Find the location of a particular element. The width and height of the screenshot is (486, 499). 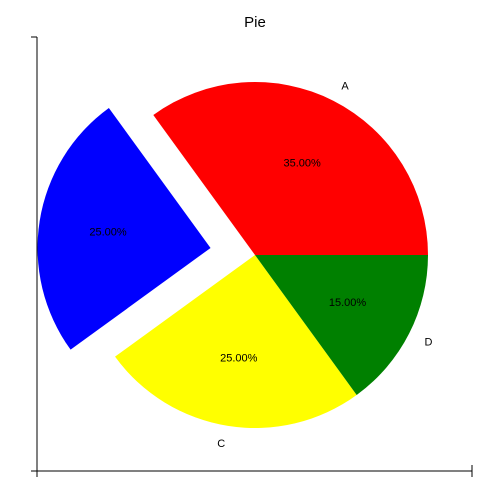

pie-slice-d is located at coordinates (341, 325).